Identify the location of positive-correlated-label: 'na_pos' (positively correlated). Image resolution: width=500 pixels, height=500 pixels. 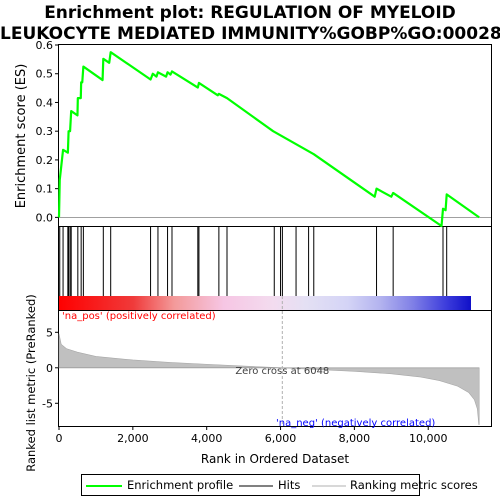
(139, 316).